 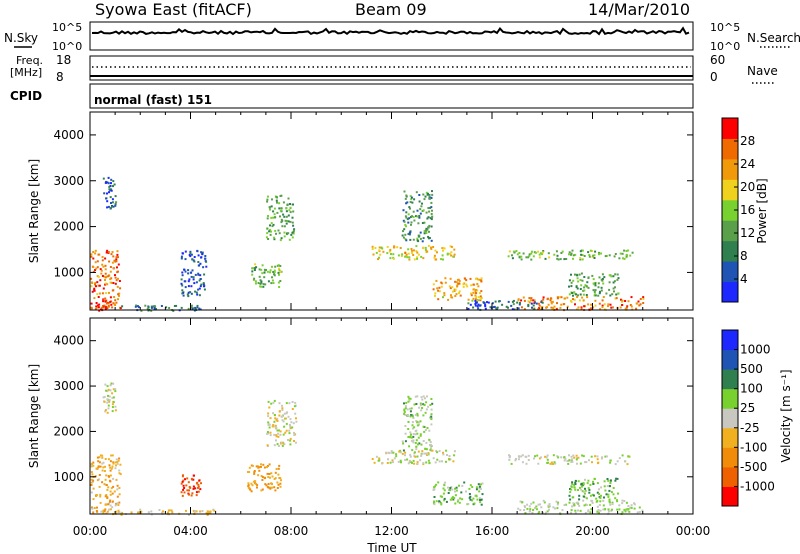 I want to click on noise-left-label: N.Sky, so click(x=21, y=38).